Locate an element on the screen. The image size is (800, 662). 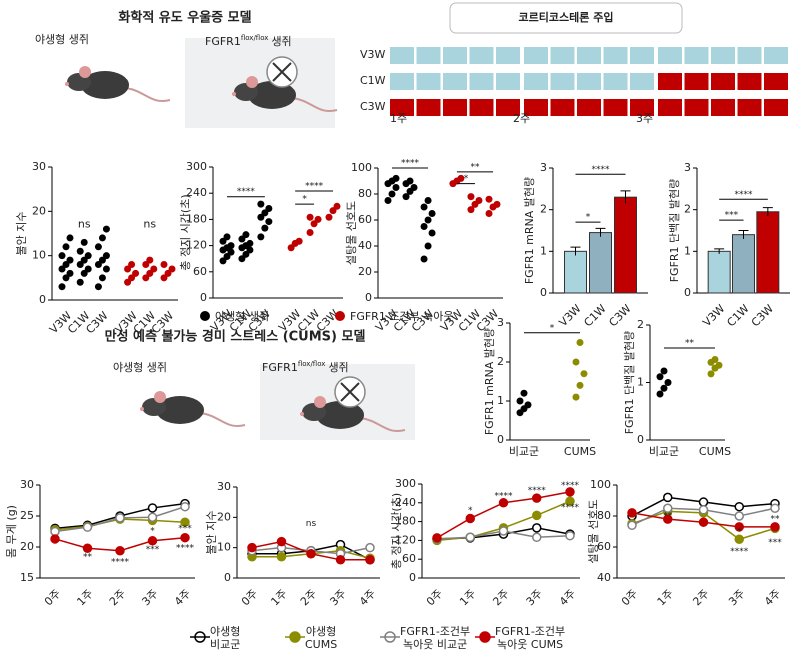
y-tick-label: 120 is located at coordinates (196, 245).